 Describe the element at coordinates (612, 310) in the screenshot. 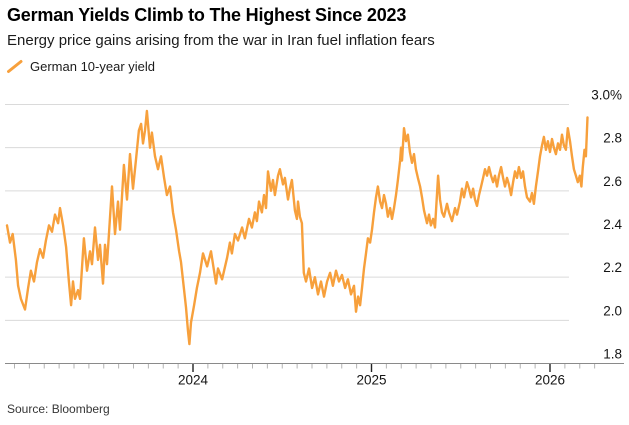

I see `y-axis-label: 2.0` at that location.